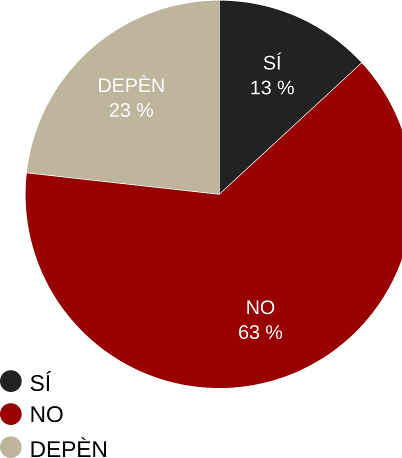 This screenshot has width=402, height=458. I want to click on data-label: 63 %, so click(260, 332).